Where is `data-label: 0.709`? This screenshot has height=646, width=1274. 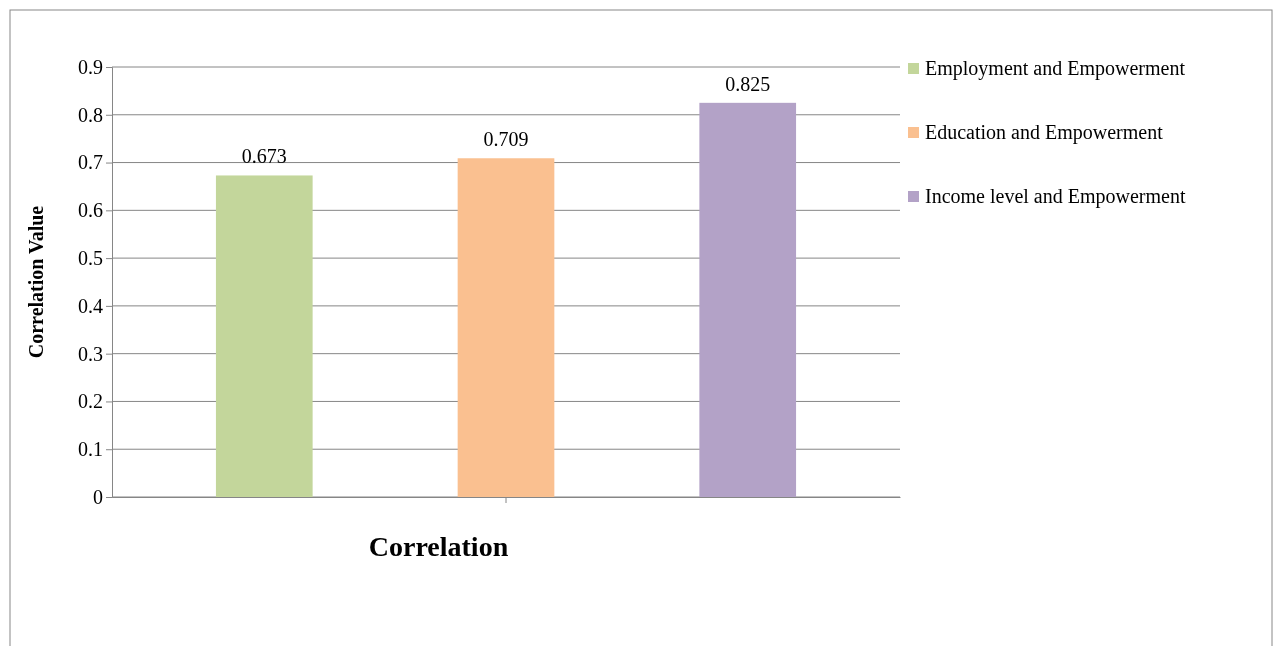
data-label: 0.709 is located at coordinates (506, 139).